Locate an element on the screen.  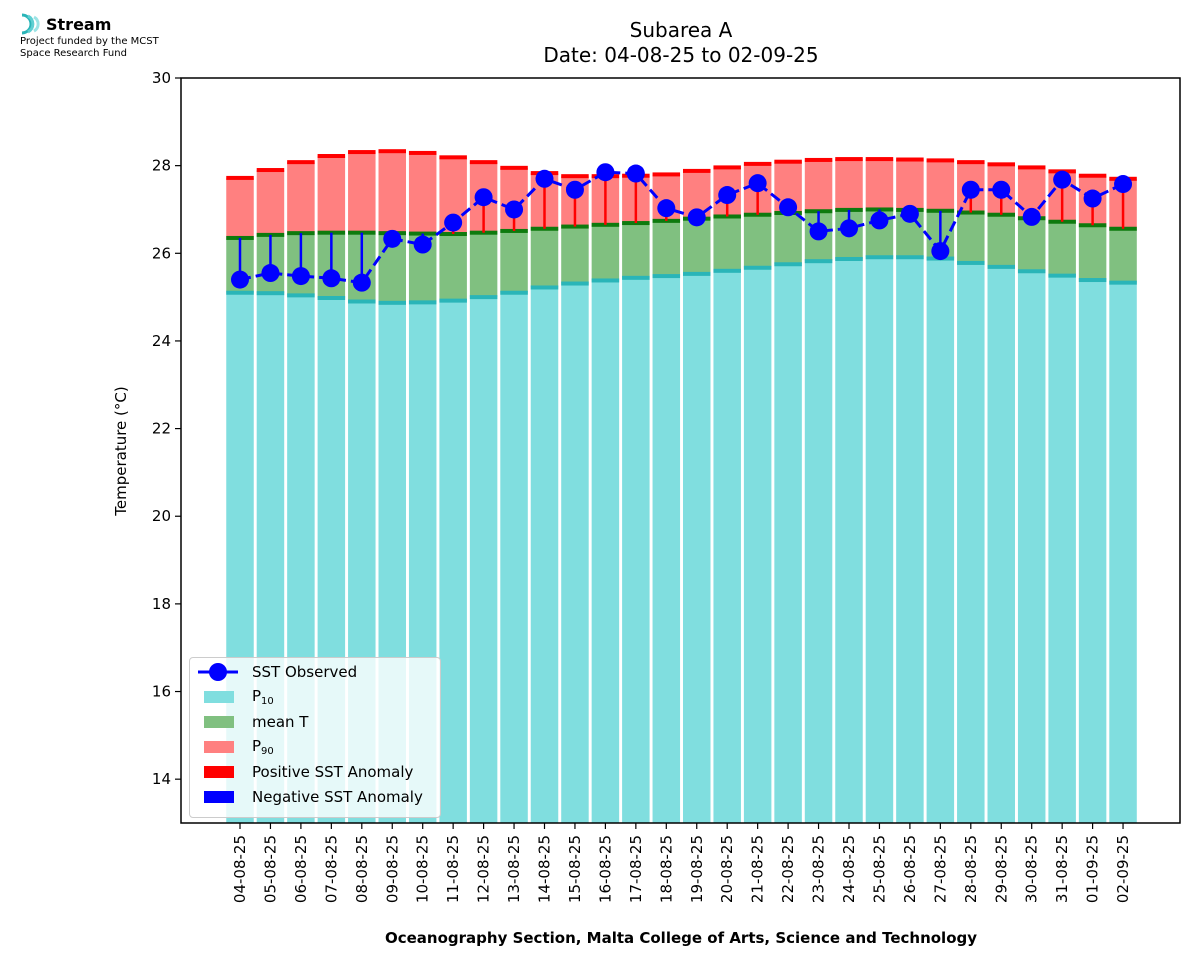
legend-swatch-p90 is located at coordinates (218, 747).